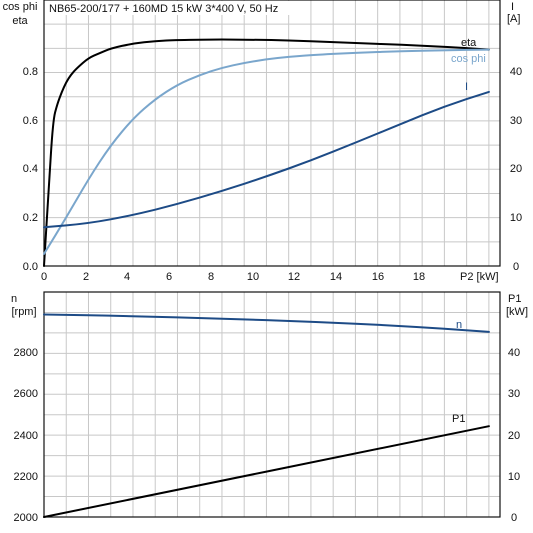 The height and width of the screenshot is (533, 533). I want to click on top-right-axis-label-line1: I, so click(512, 7).